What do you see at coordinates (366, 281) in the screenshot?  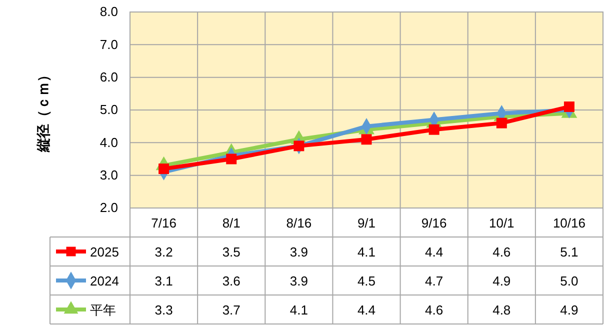 I see `data-label: 4.5` at bounding box center [366, 281].